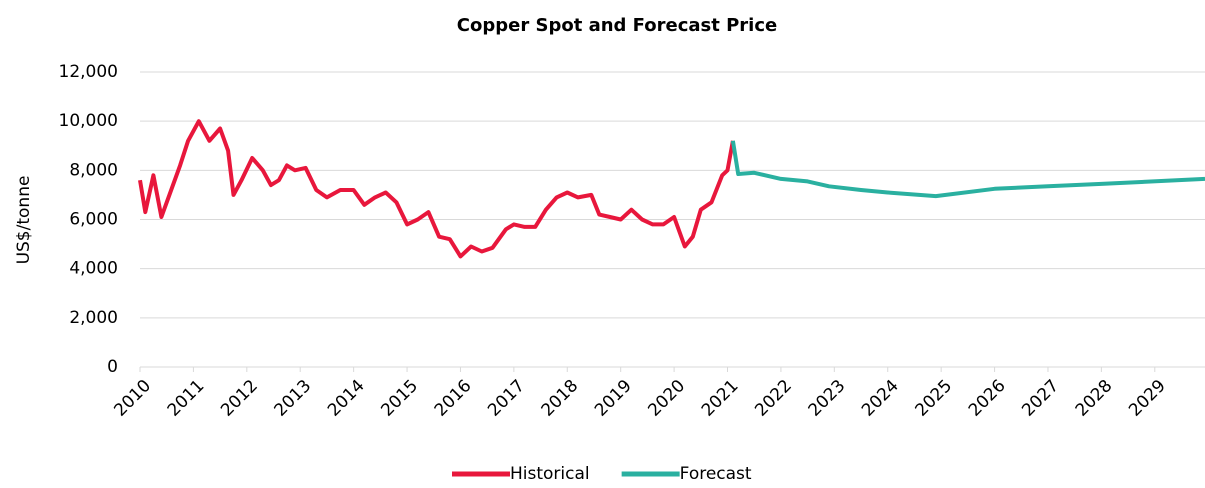 The image size is (1205, 488). What do you see at coordinates (112, 367) in the screenshot?
I see `y-tick-label: 0` at bounding box center [112, 367].